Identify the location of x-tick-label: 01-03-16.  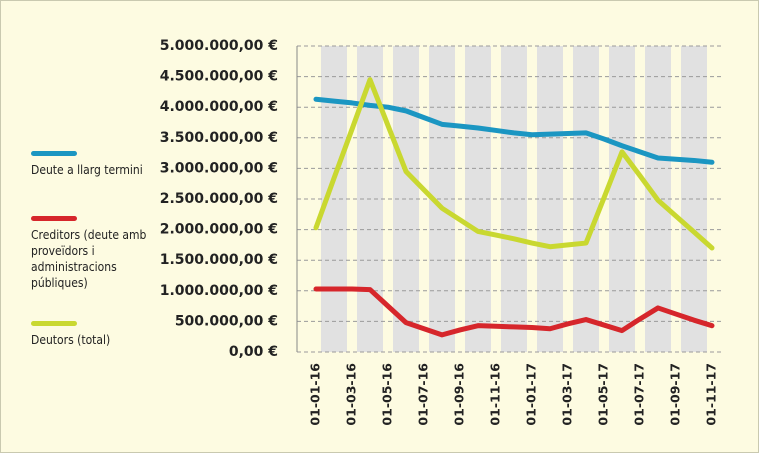
(351, 394).